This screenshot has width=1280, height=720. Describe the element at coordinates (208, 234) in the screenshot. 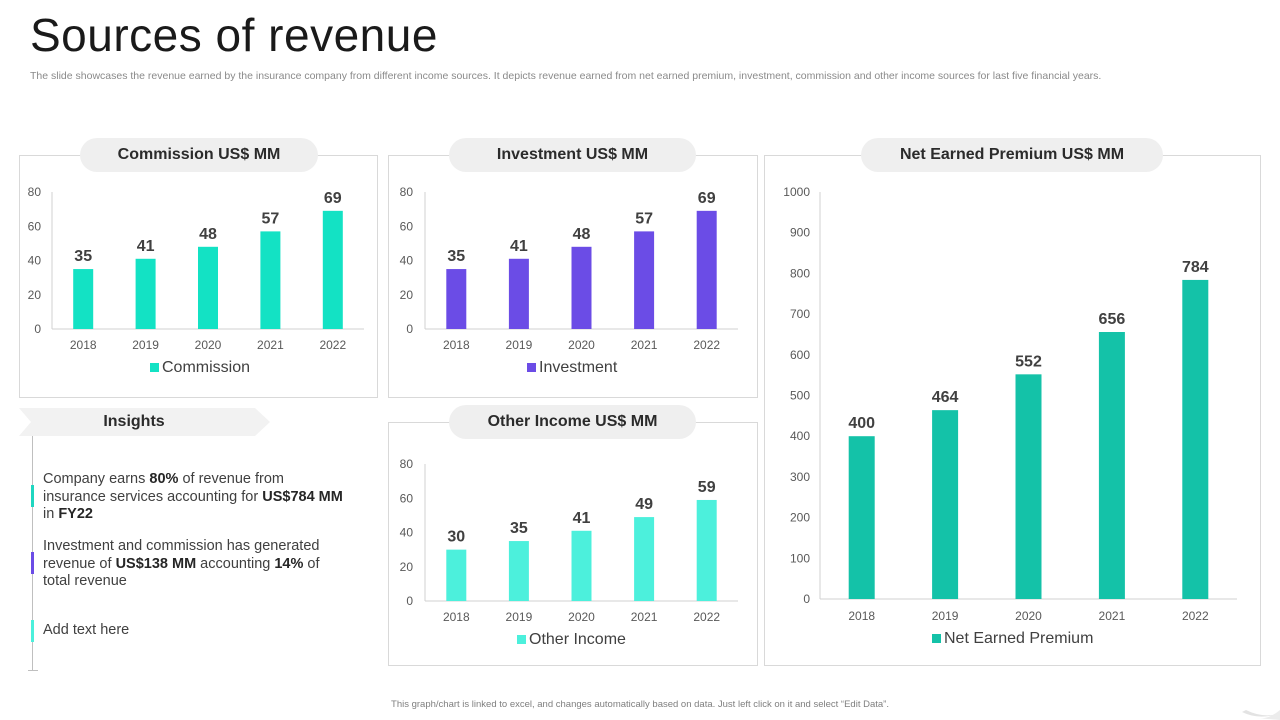

I see `bar-value-label: 48` at that location.